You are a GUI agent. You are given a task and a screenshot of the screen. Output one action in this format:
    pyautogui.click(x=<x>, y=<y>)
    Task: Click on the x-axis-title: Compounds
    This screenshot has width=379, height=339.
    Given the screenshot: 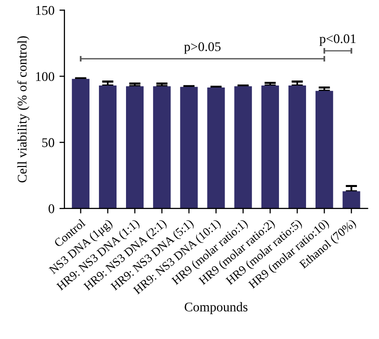 What is the action you would take?
    pyautogui.click(x=216, y=308)
    